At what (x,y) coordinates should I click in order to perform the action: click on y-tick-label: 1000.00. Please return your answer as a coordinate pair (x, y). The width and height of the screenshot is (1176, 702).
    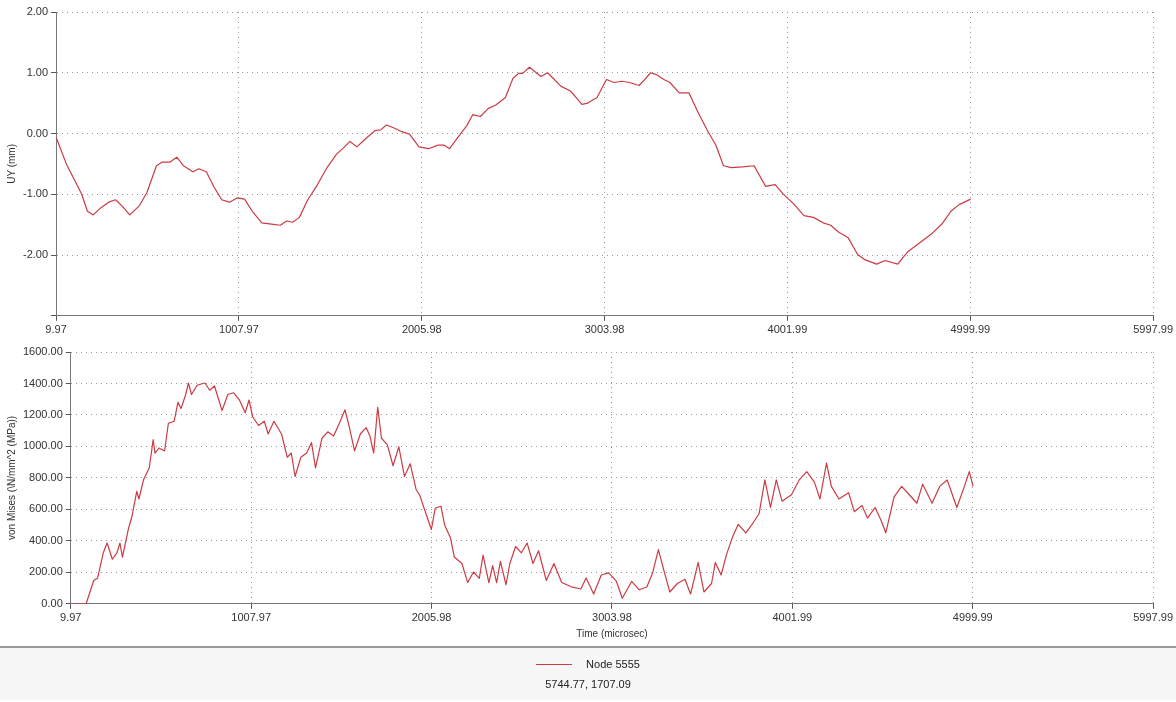
    Looking at the image, I should click on (43, 445).